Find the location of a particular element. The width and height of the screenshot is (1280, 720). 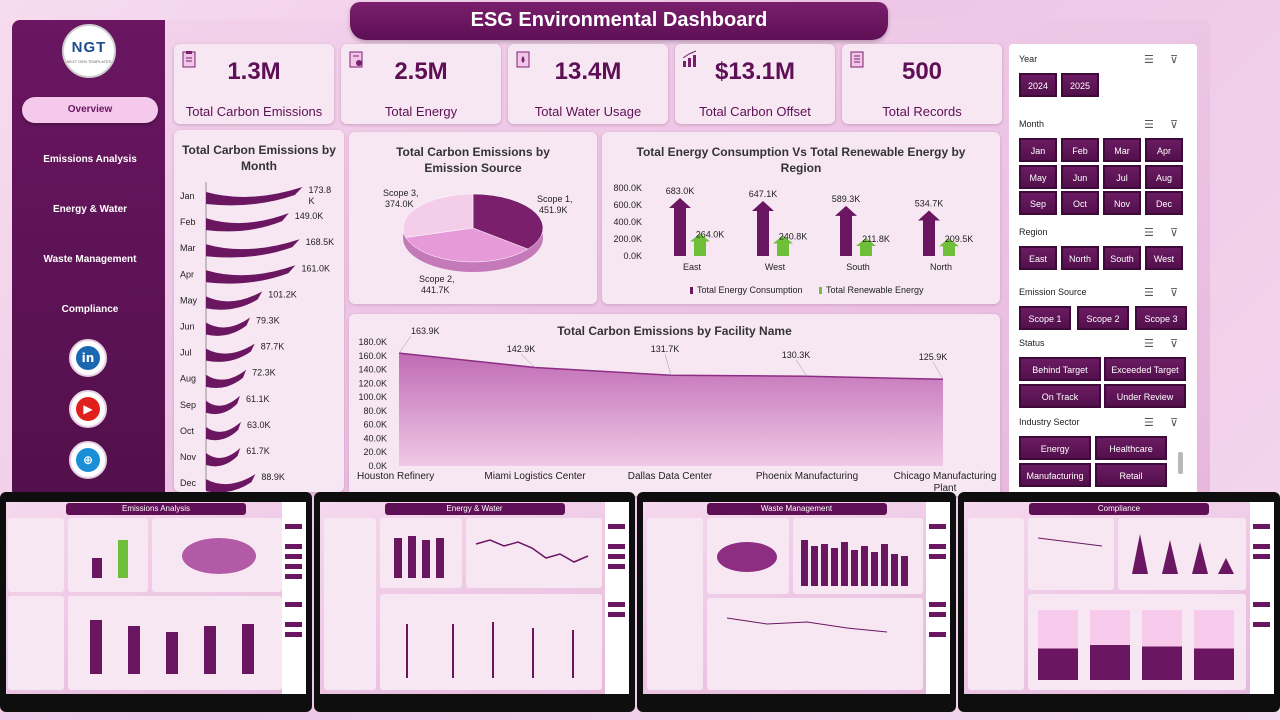

month-label: Jan is located at coordinates (187, 196).